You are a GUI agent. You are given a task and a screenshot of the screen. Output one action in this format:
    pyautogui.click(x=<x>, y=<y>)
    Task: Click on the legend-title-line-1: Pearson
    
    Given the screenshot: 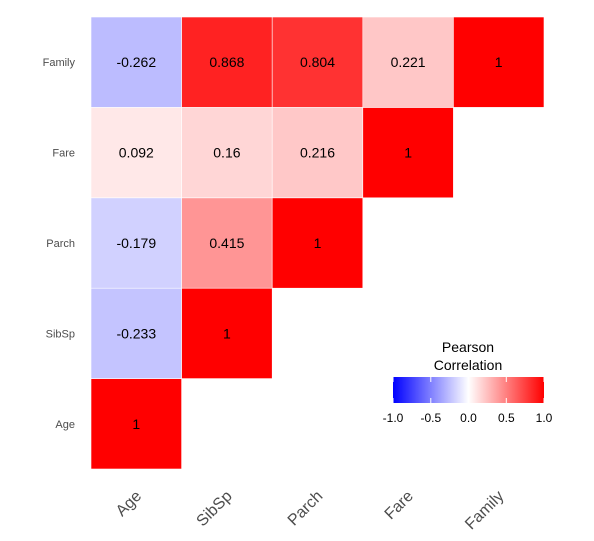 What is the action you would take?
    pyautogui.click(x=468, y=347)
    